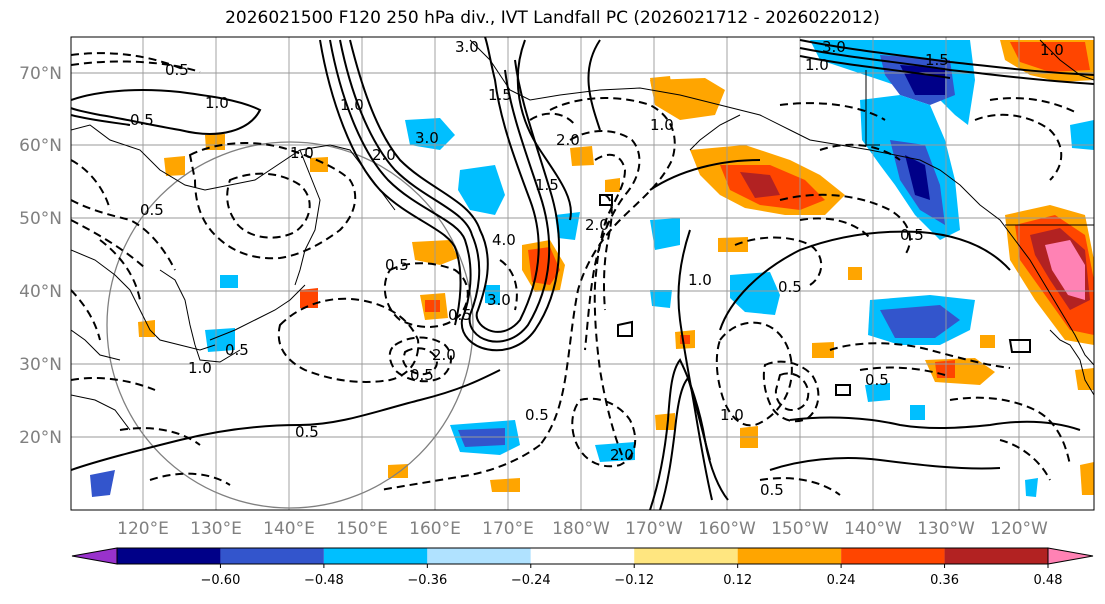 This screenshot has width=1105, height=604. I want to click on colorbar-tick-label: −0.12, so click(634, 580).